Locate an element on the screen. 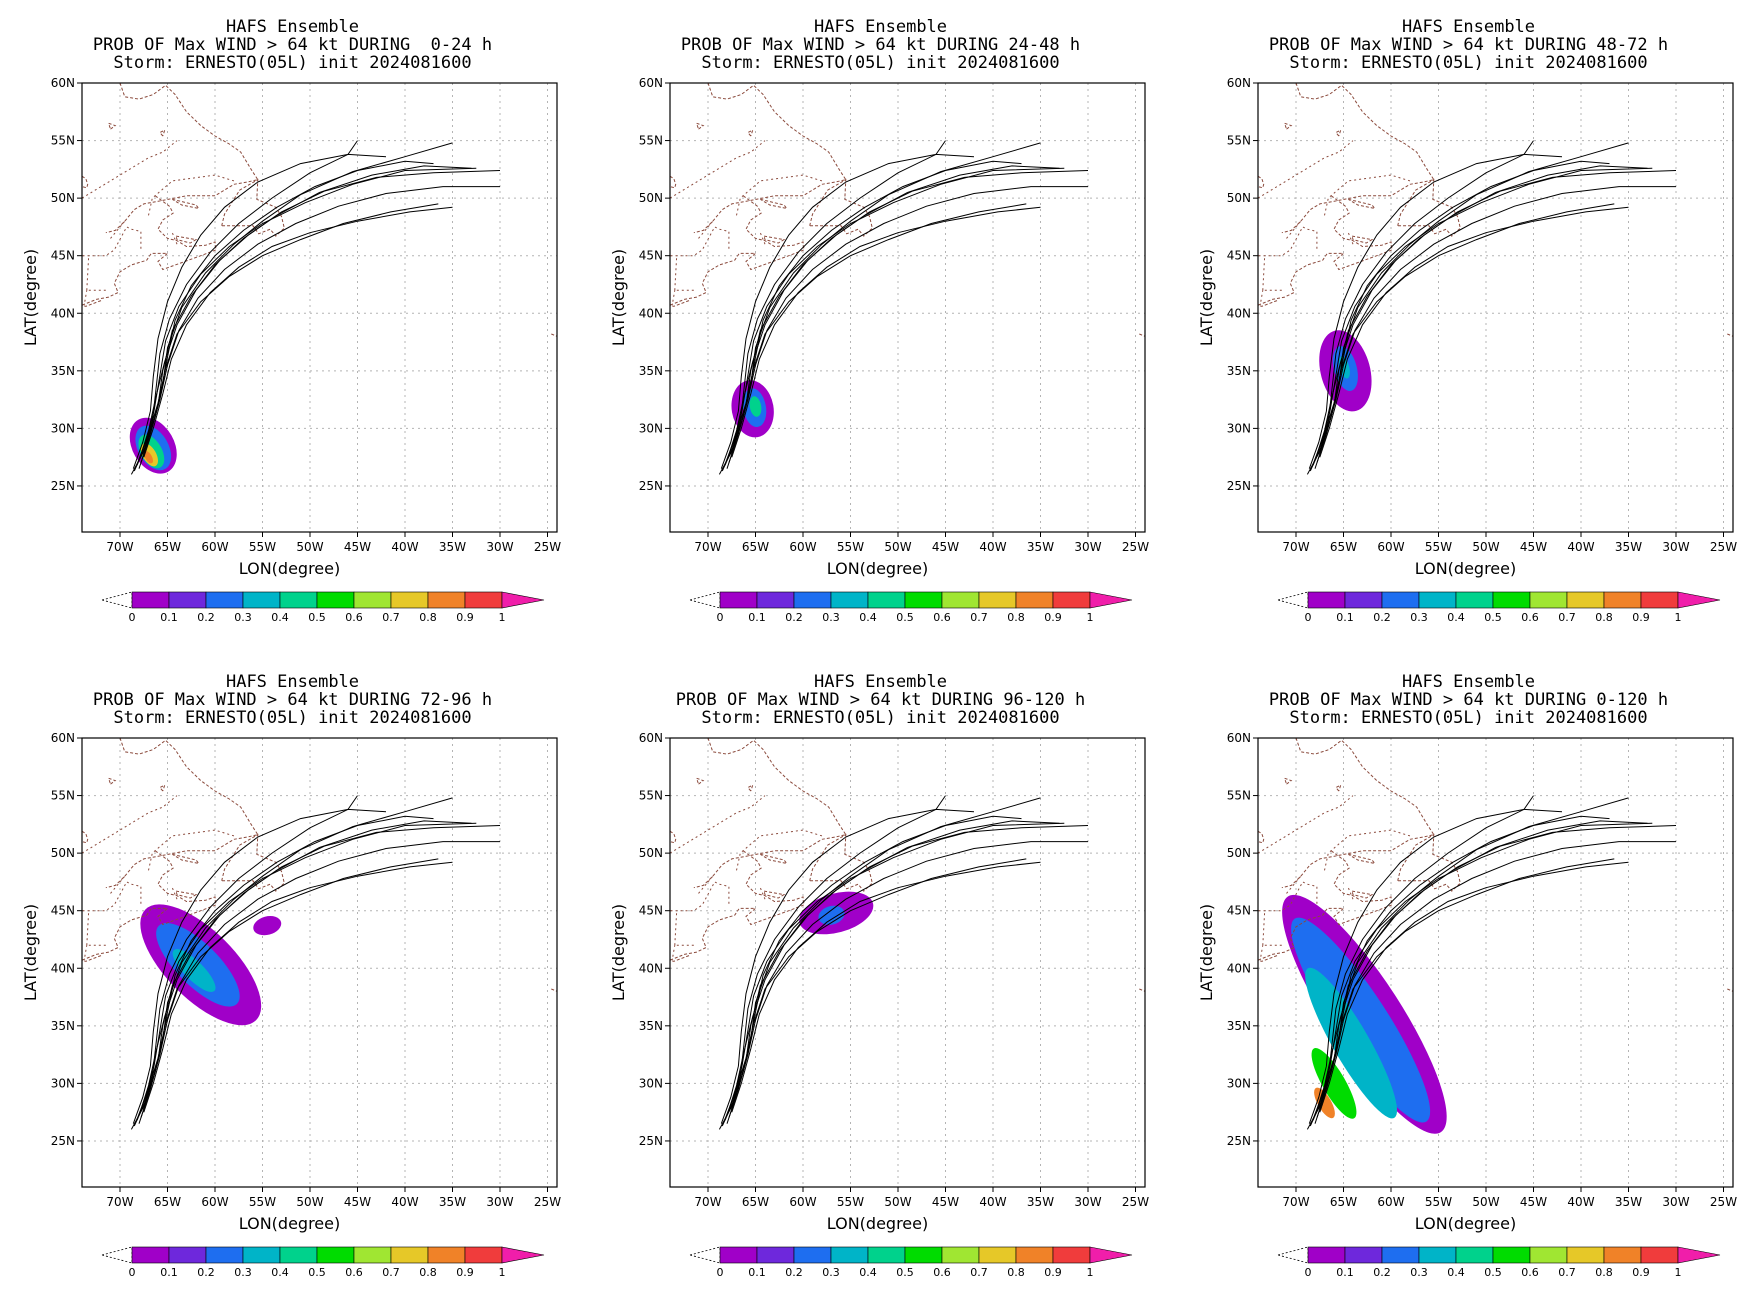 The width and height of the screenshot is (1761, 1309). colorbar-tick-label: 0.3 is located at coordinates (243, 1272).